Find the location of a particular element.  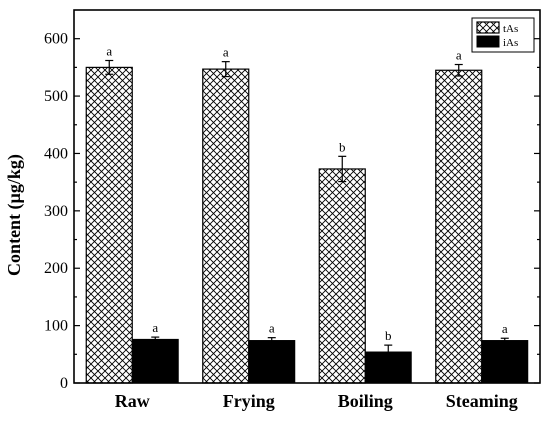

significance-label-tAs-steaming: a is located at coordinates (459, 55).